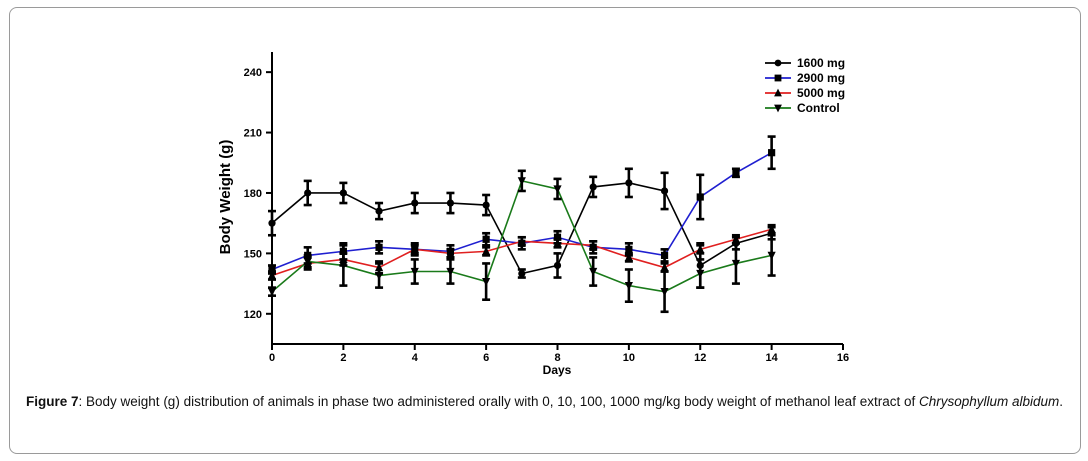 The height and width of the screenshot is (461, 1088). Describe the element at coordinates (253, 315) in the screenshot. I see `y-tick-label: 120` at that location.